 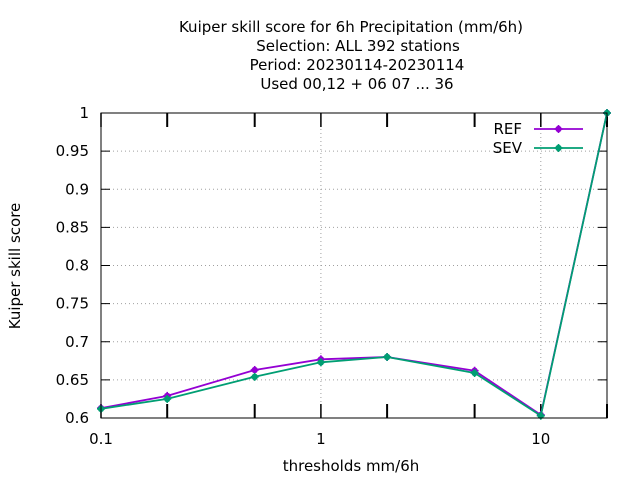 I want to click on y-tick-label: 0.9, so click(x=77, y=189).